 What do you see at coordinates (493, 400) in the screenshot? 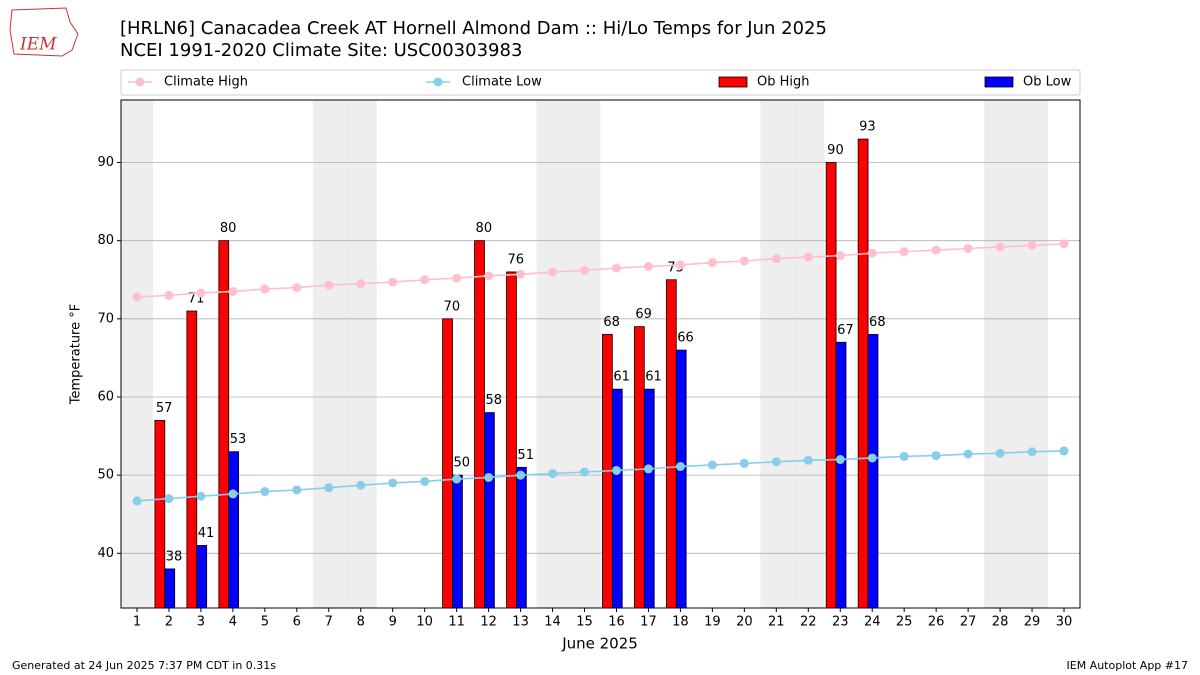
I see `data-label: 58` at bounding box center [493, 400].